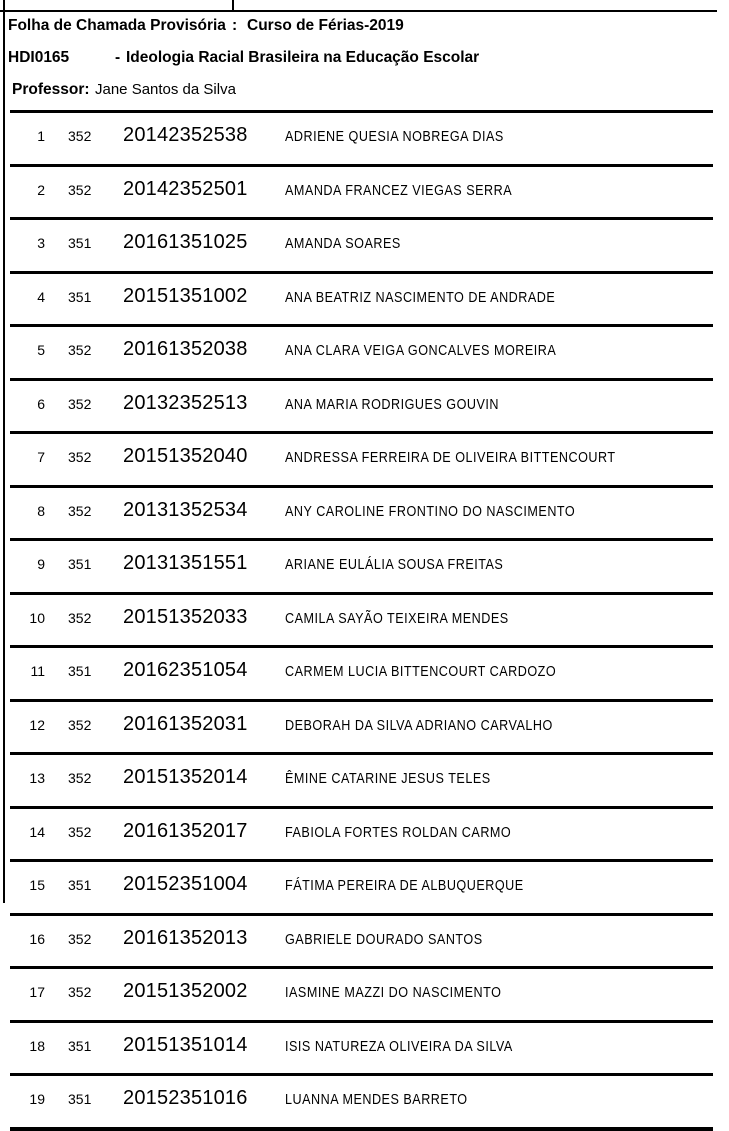 The width and height of the screenshot is (729, 1131). Describe the element at coordinates (185, 777) in the screenshot. I see `student-id-cell: 20151352014` at that location.